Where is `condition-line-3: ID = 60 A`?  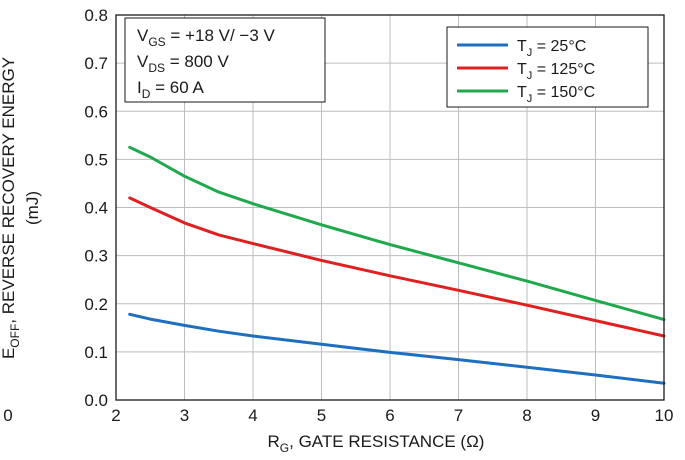 condition-line-3: ID = 60 A is located at coordinates (170, 89).